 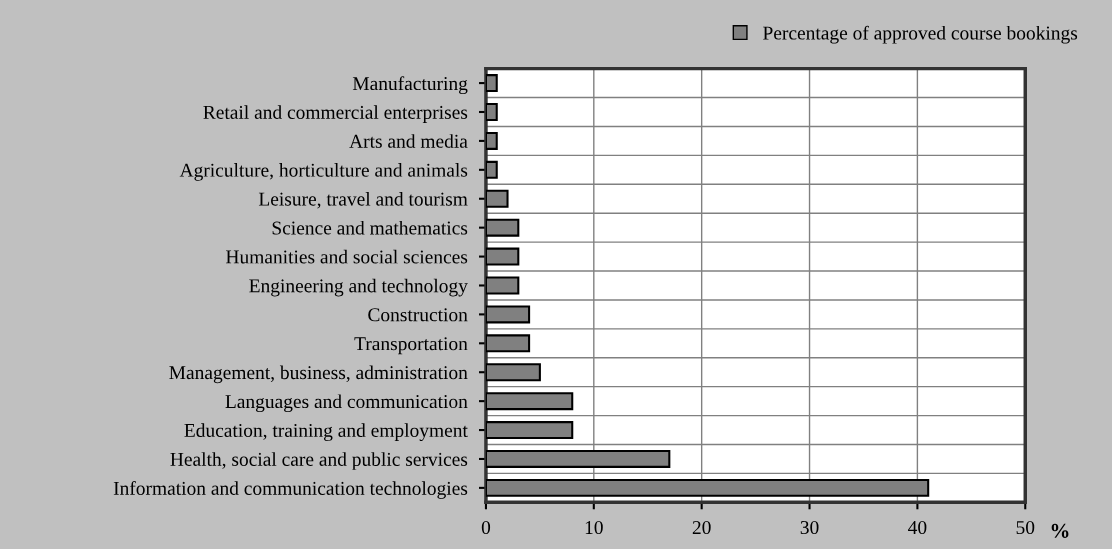 What do you see at coordinates (1060, 530) in the screenshot?
I see `x-axis-title: %` at bounding box center [1060, 530].